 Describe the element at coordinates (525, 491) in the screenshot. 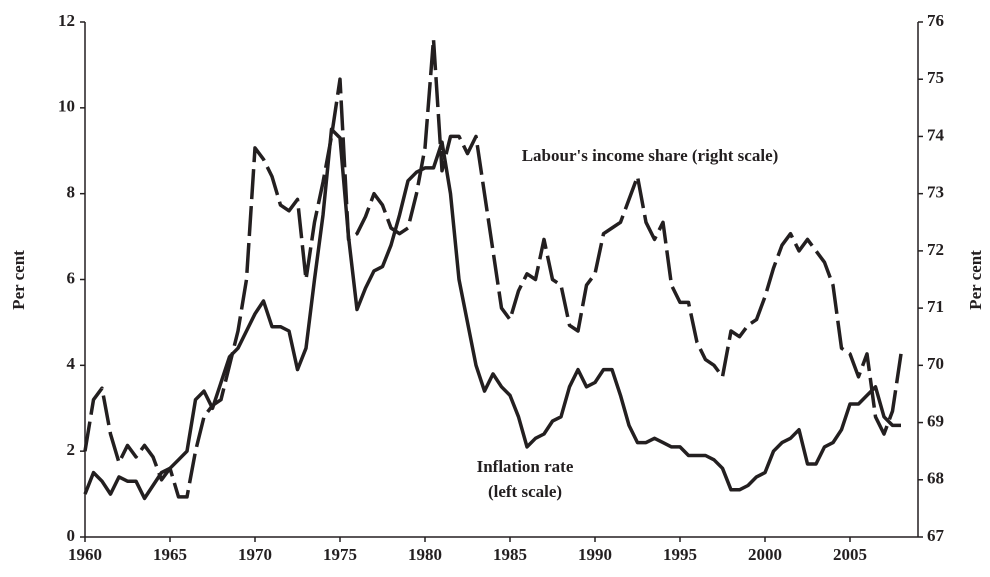

I see `annotation: (left scale)` at that location.